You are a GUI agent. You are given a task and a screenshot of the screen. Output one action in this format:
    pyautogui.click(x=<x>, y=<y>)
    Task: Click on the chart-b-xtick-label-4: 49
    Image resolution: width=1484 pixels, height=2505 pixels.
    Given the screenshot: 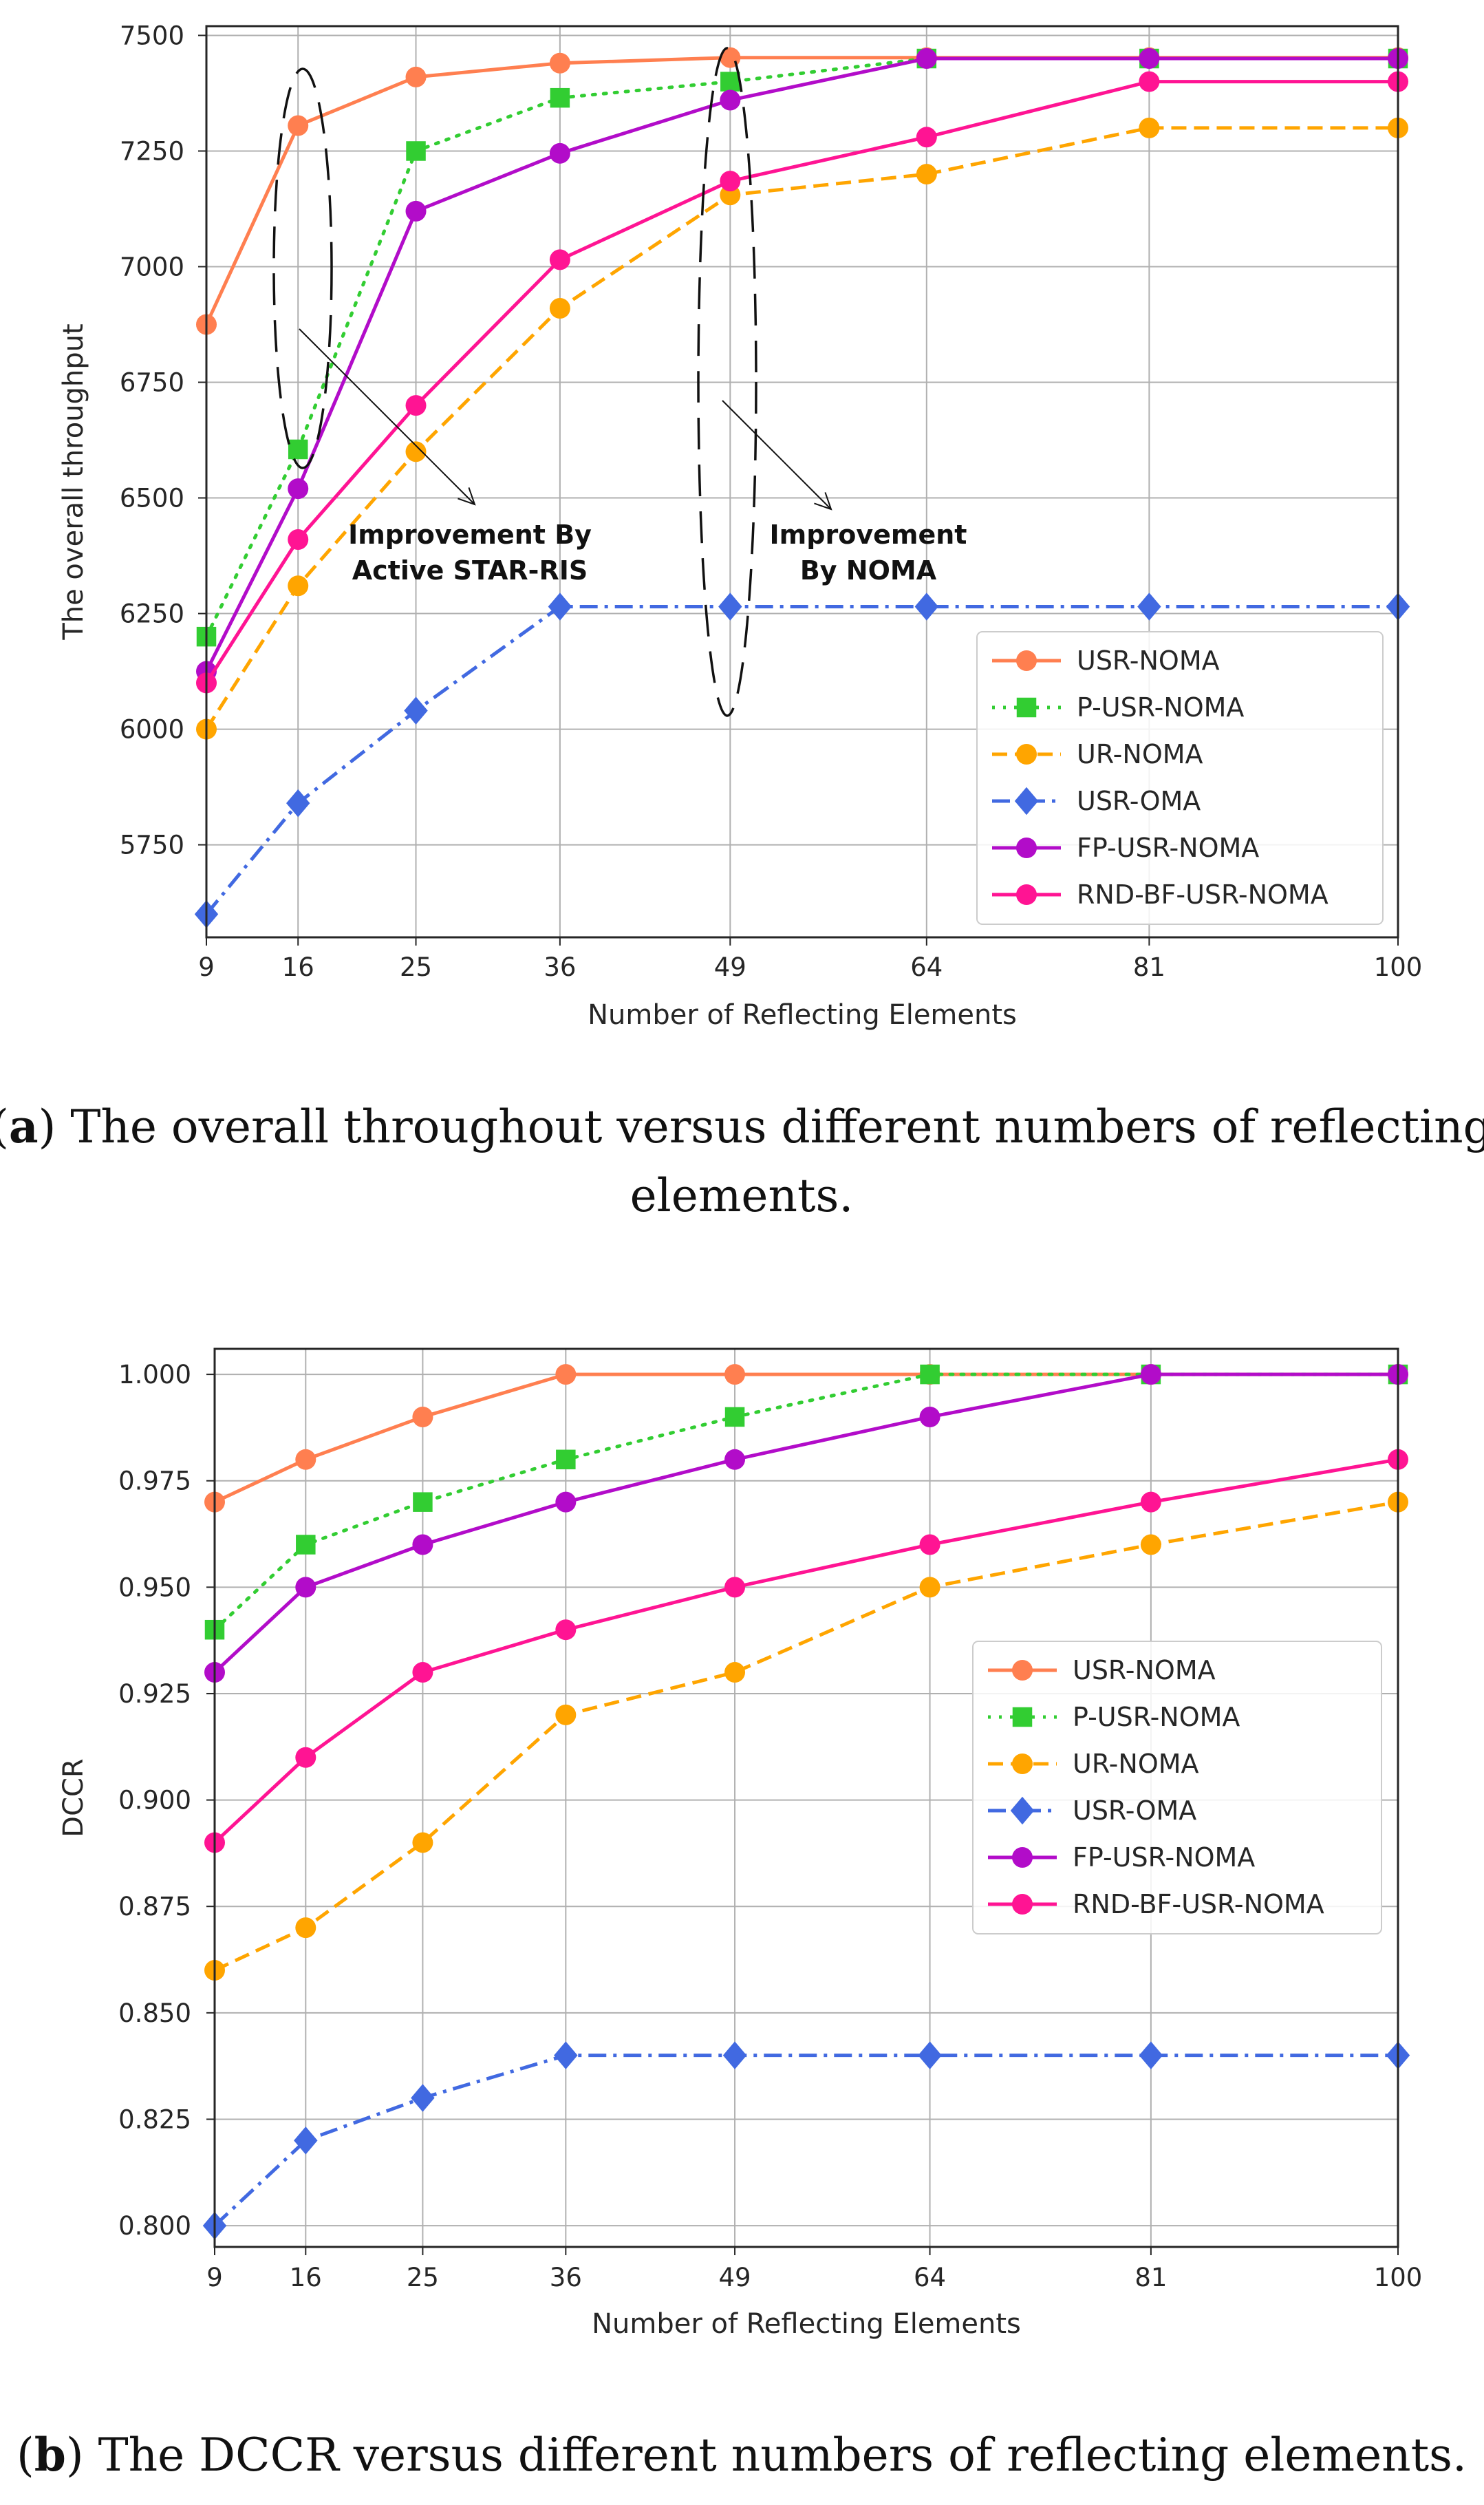 What is the action you would take?
    pyautogui.click(x=734, y=2277)
    